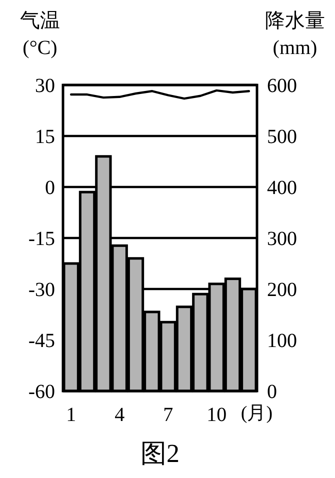  I want to click on y-axis-title: 气温 (°C), so click(40, 34).